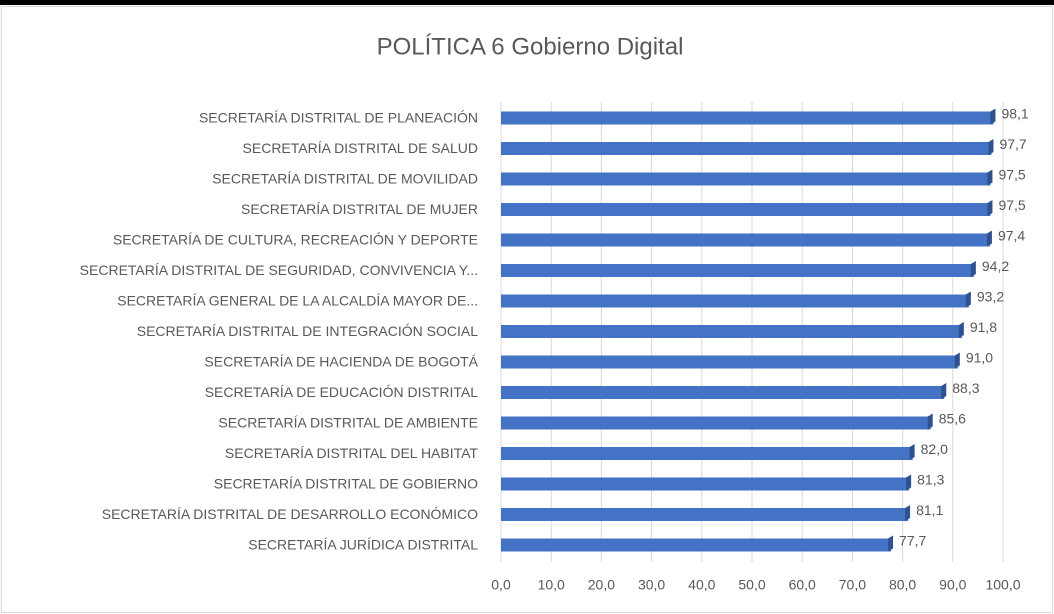  I want to click on value-label: 88,3, so click(965, 388).